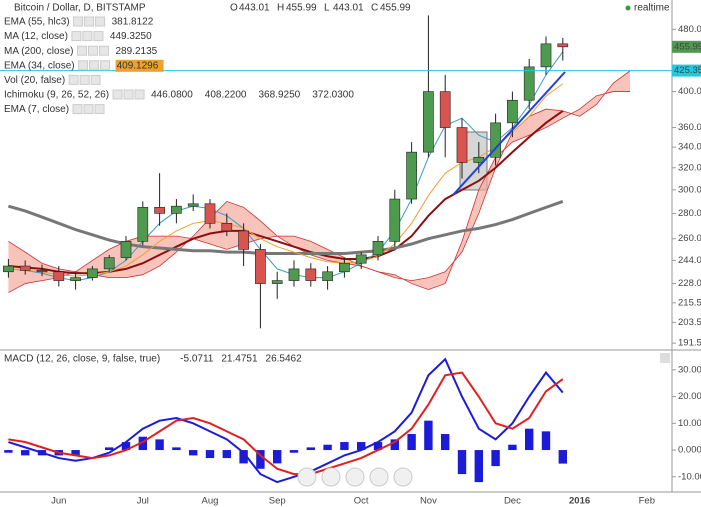 Image resolution: width=701 pixels, height=507 pixels. I want to click on realtime-dot, so click(628, 8).